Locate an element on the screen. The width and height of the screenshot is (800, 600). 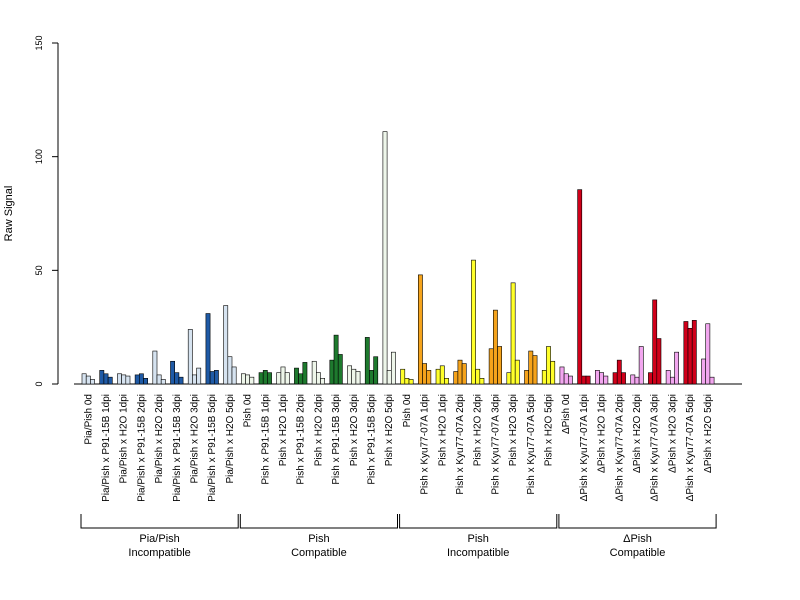
category-label: Pish x P91-15B 2dpi is located at coordinates (301, 439).